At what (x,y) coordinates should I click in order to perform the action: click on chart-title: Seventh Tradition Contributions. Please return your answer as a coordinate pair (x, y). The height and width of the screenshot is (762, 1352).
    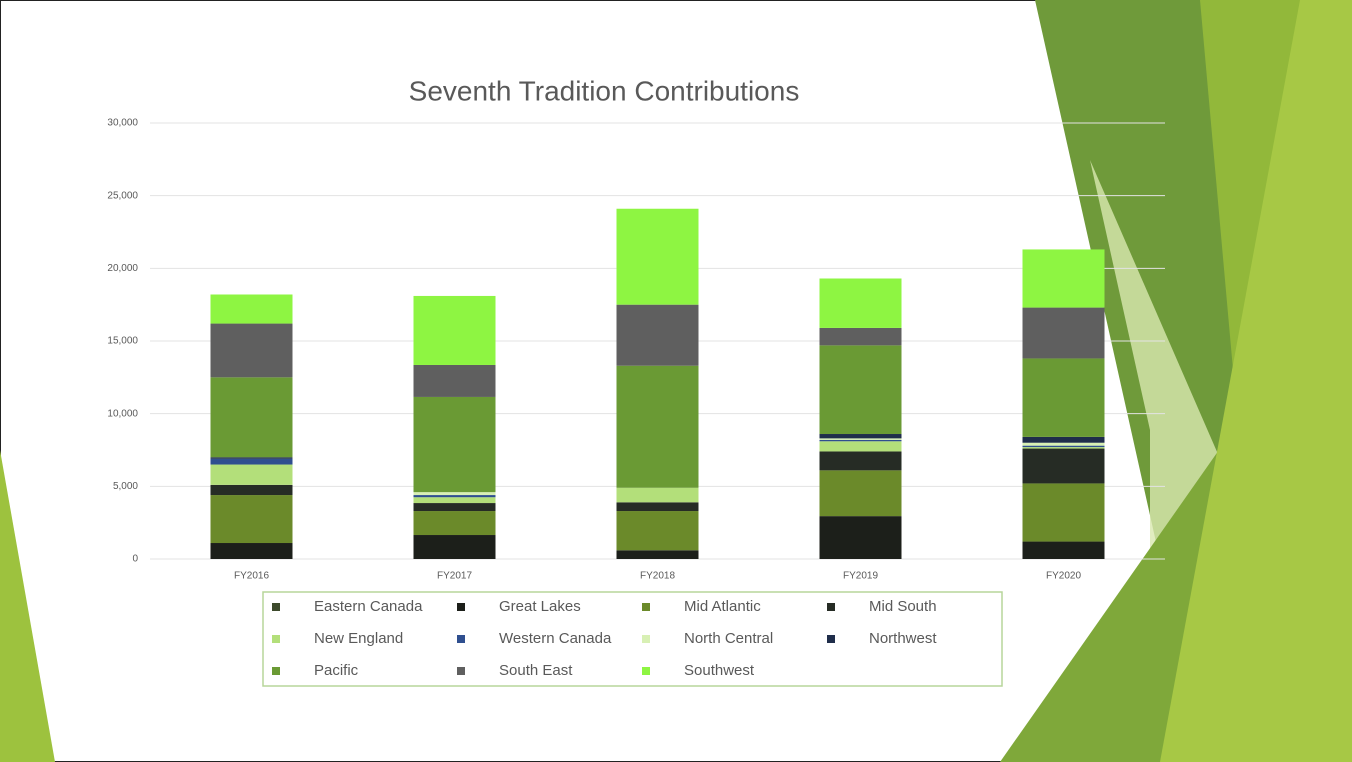
    Looking at the image, I should click on (604, 90).